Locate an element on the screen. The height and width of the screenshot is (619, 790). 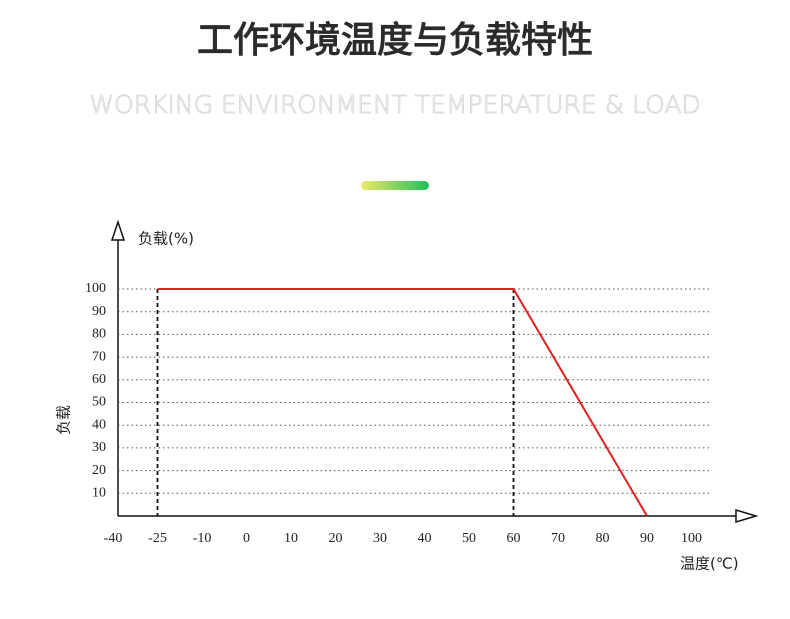
x-arrow is located at coordinates (747, 516).